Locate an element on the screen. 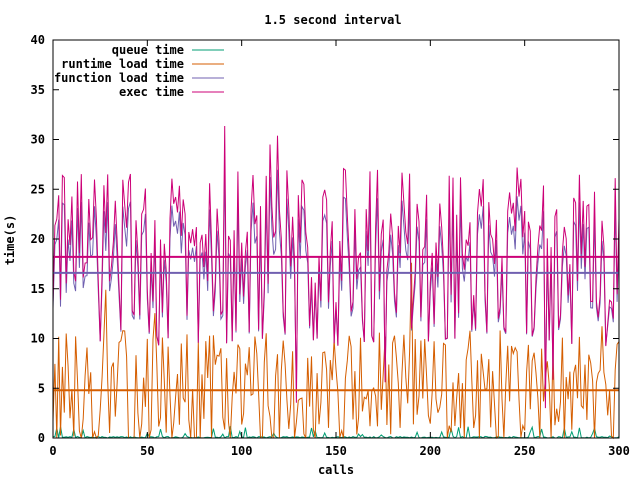  y-tick-label: 10 is located at coordinates (38, 339).